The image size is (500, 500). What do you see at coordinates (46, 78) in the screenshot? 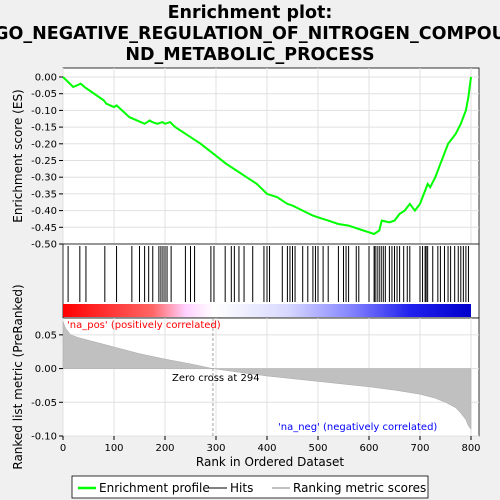
I see `es-y-tick-label: 0.00` at bounding box center [46, 78].